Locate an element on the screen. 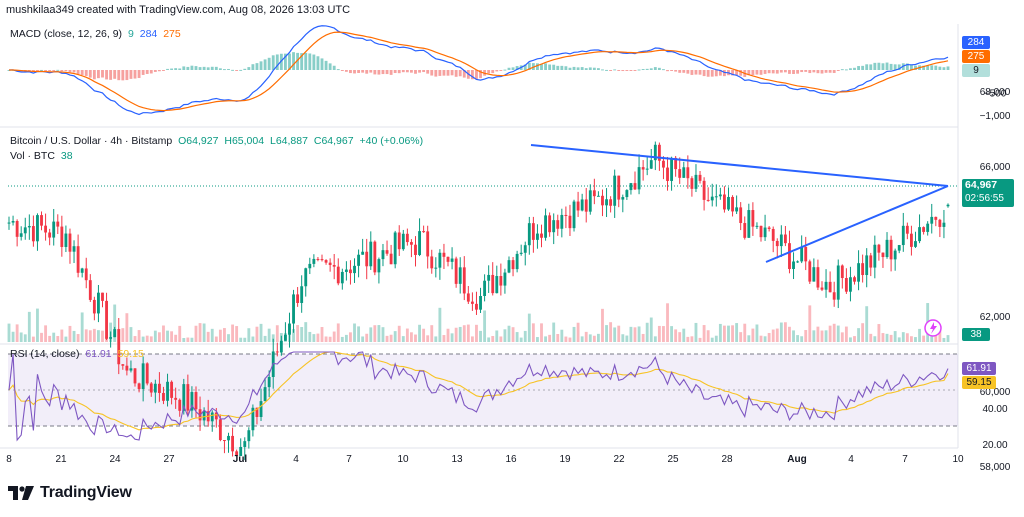  volume-label: Vol · BTC is located at coordinates (32, 156).